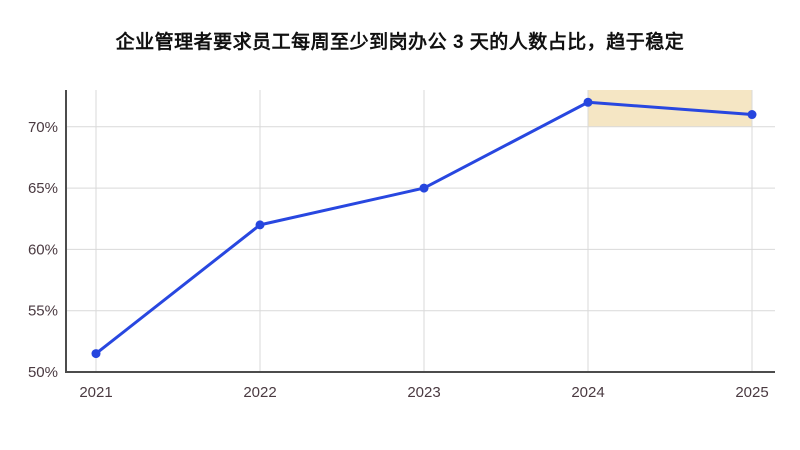 The width and height of the screenshot is (800, 450). Describe the element at coordinates (43, 372) in the screenshot. I see `y-tick-label: 50%` at that location.